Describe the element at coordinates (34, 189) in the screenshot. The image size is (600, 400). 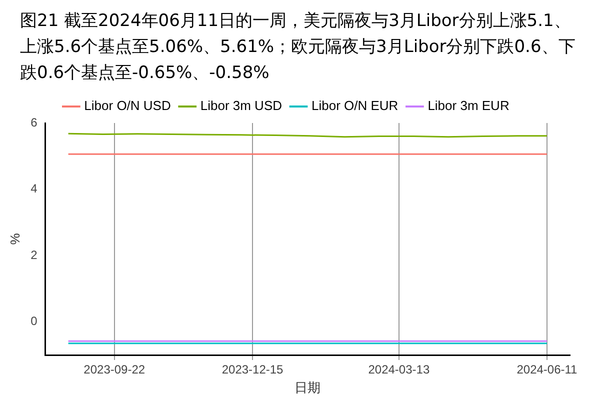
I see `y-tick-label: 4` at that location.